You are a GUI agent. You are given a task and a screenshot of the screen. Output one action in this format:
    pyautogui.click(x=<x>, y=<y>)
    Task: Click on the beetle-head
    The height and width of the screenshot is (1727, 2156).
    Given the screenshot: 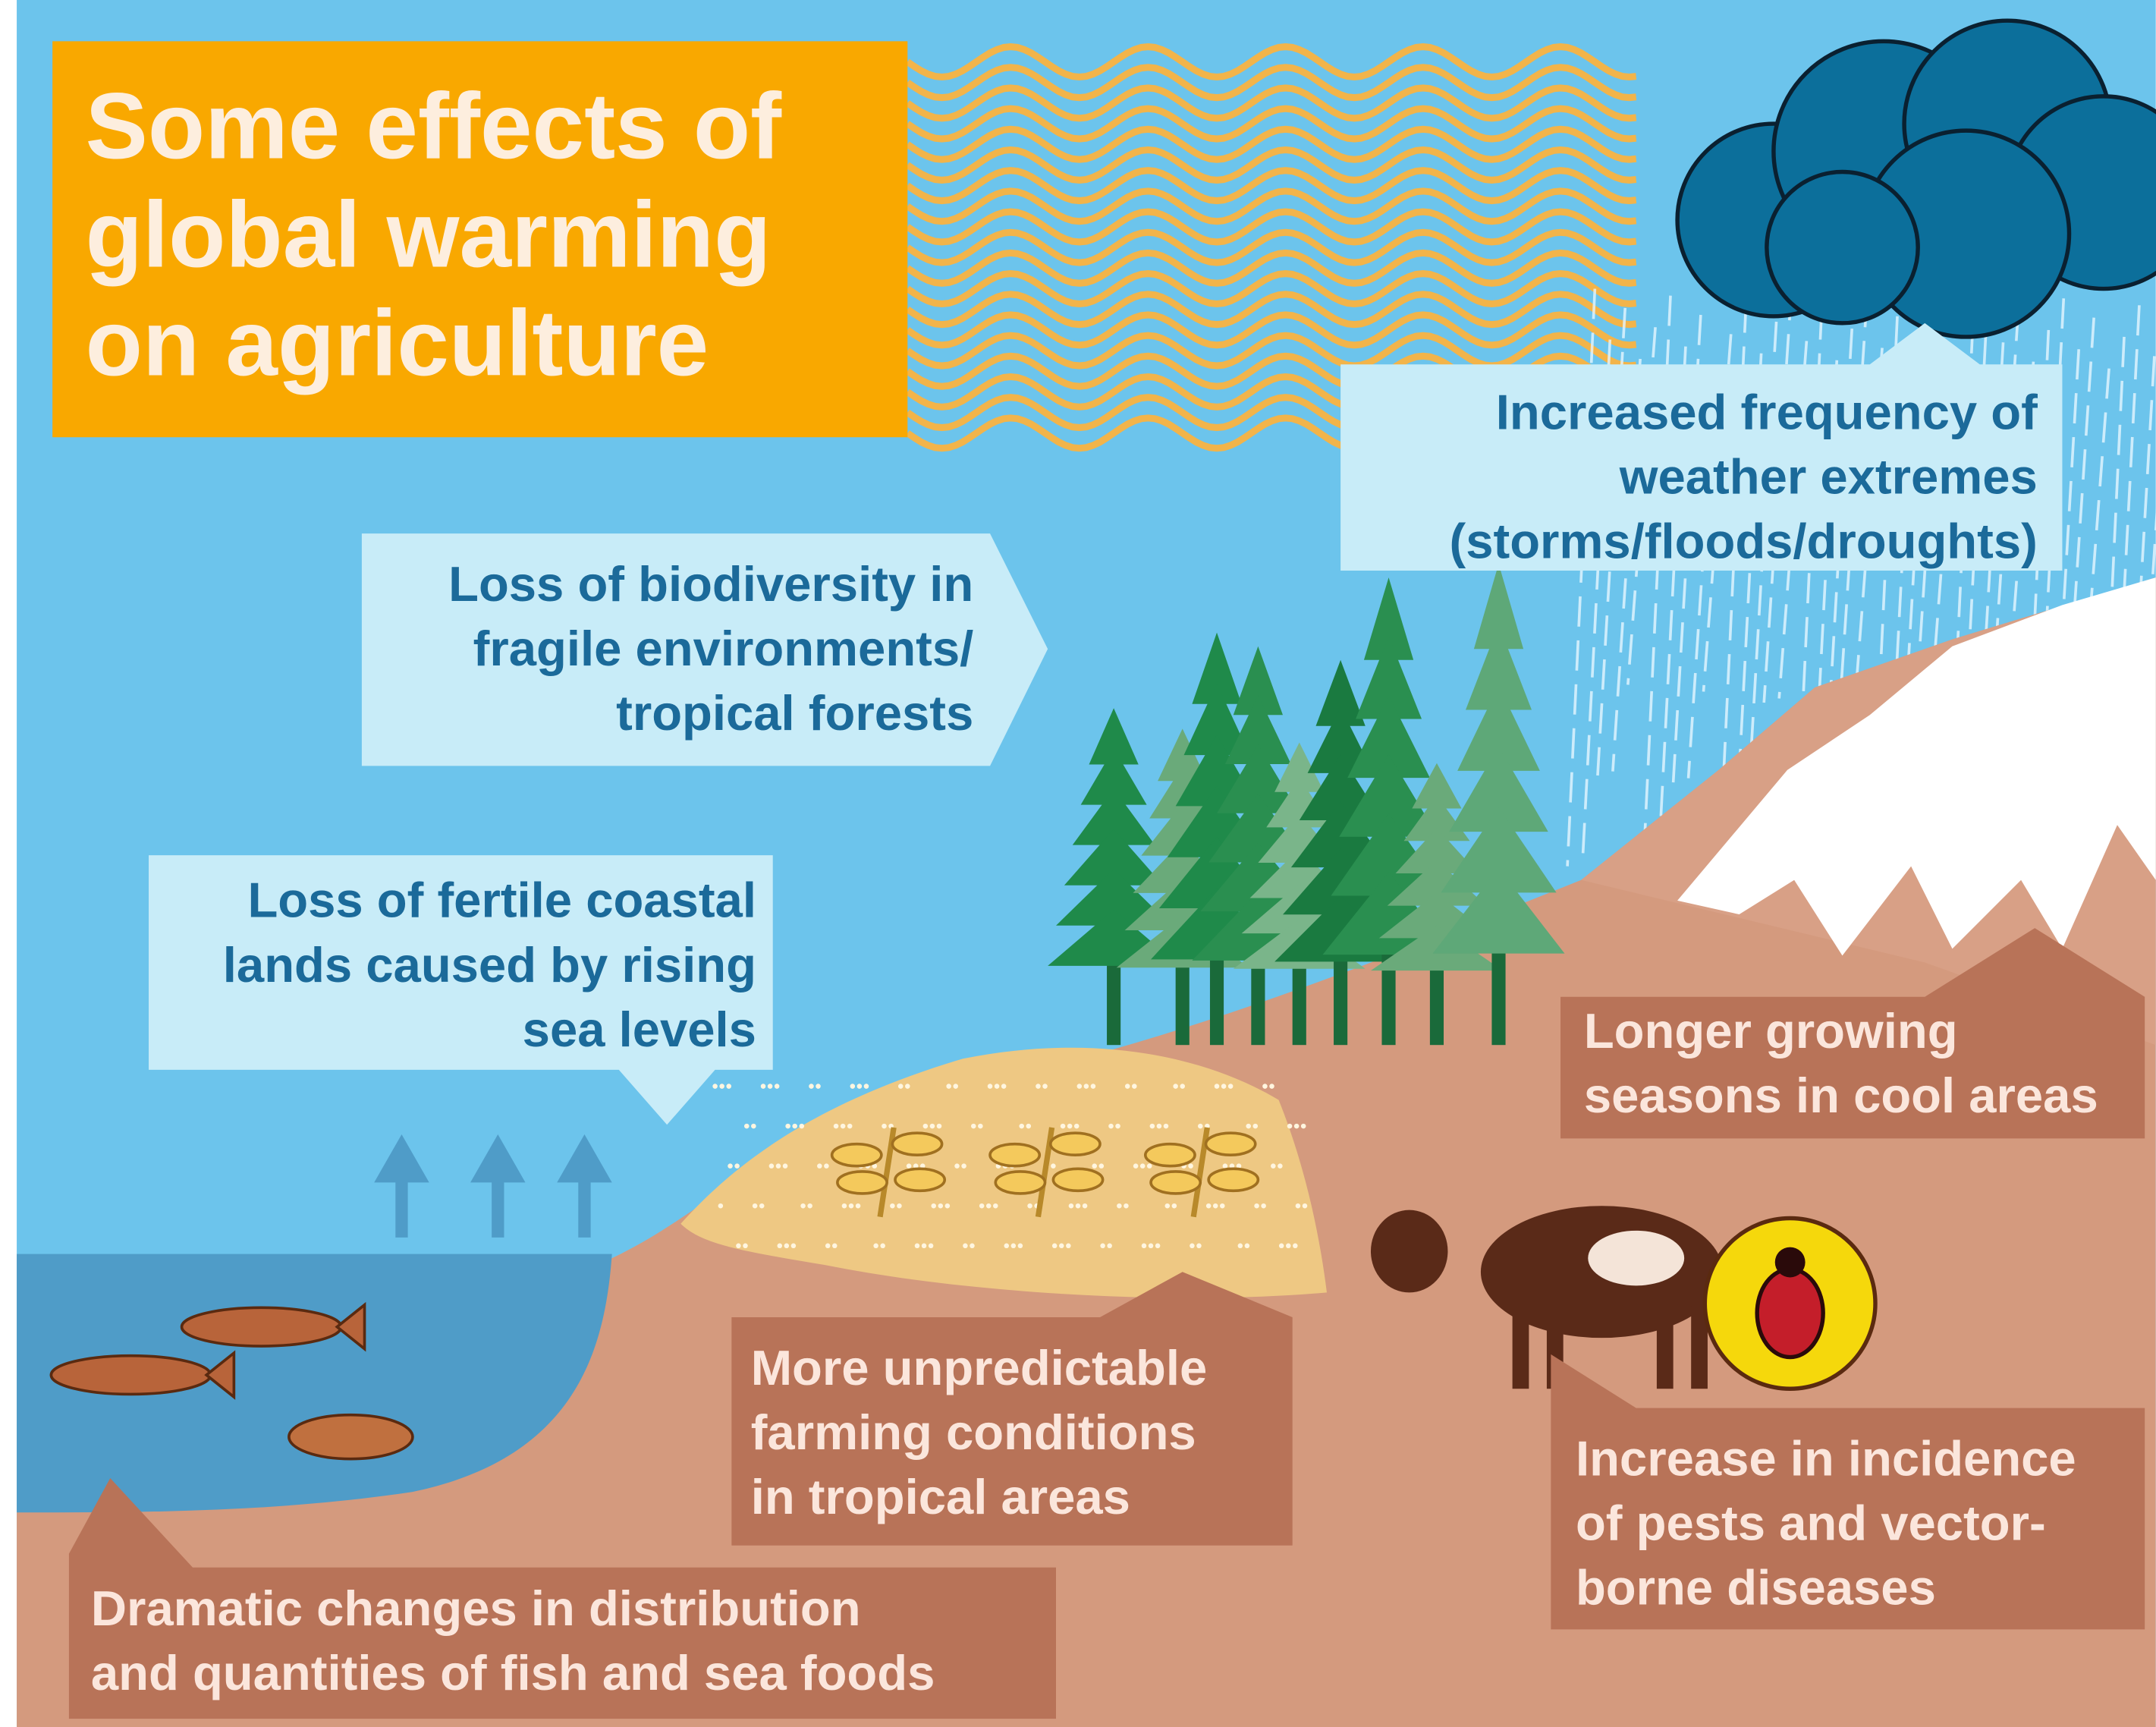 What is the action you would take?
    pyautogui.click(x=1790, y=1262)
    